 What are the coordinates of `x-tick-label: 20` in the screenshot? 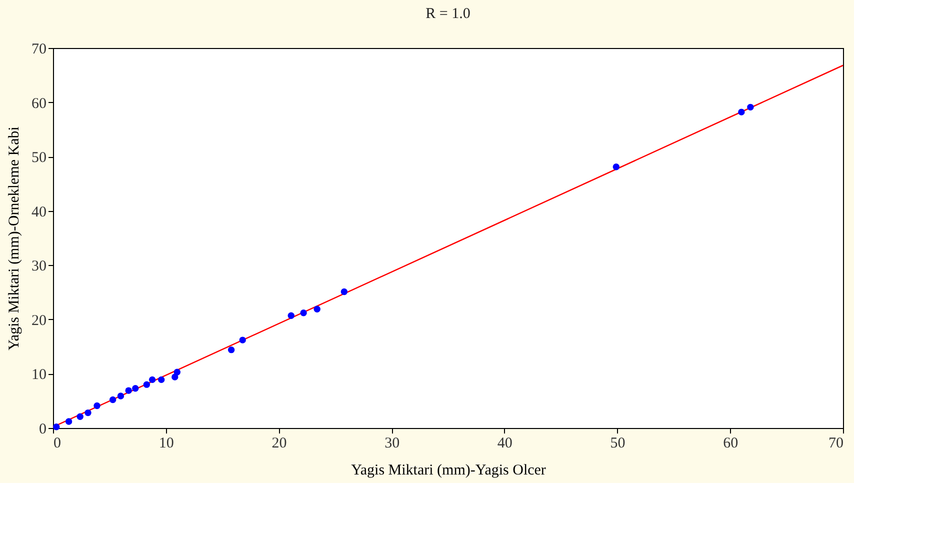 It's located at (279, 444).